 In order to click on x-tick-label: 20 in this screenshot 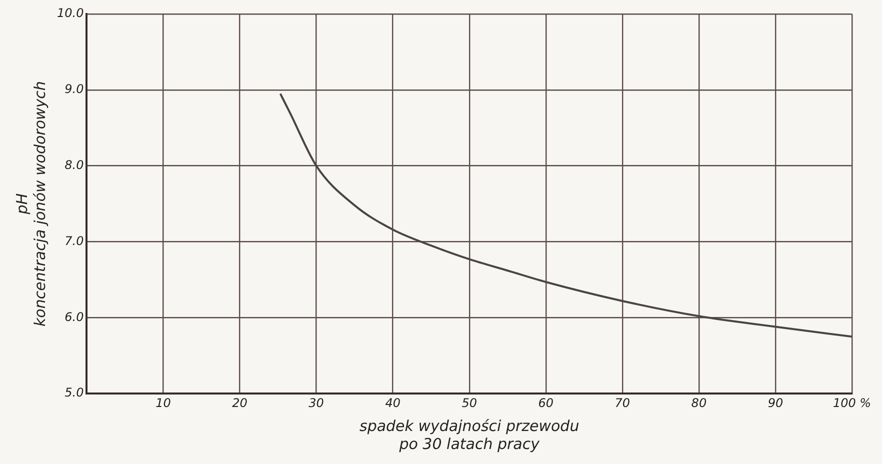, I will do `click(240, 403)`.